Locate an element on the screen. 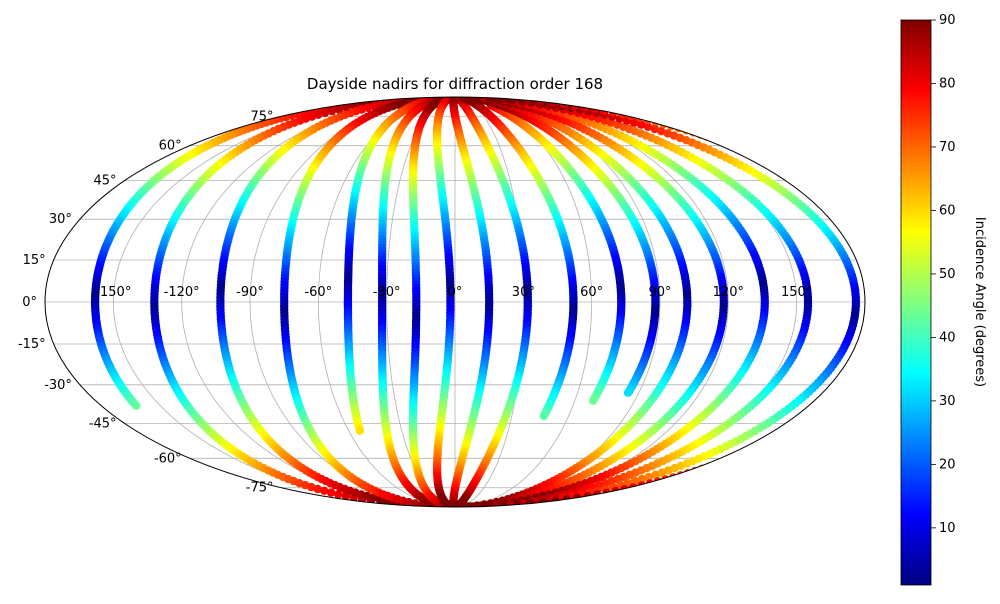  lon-tick-label: 120° is located at coordinates (728, 292).